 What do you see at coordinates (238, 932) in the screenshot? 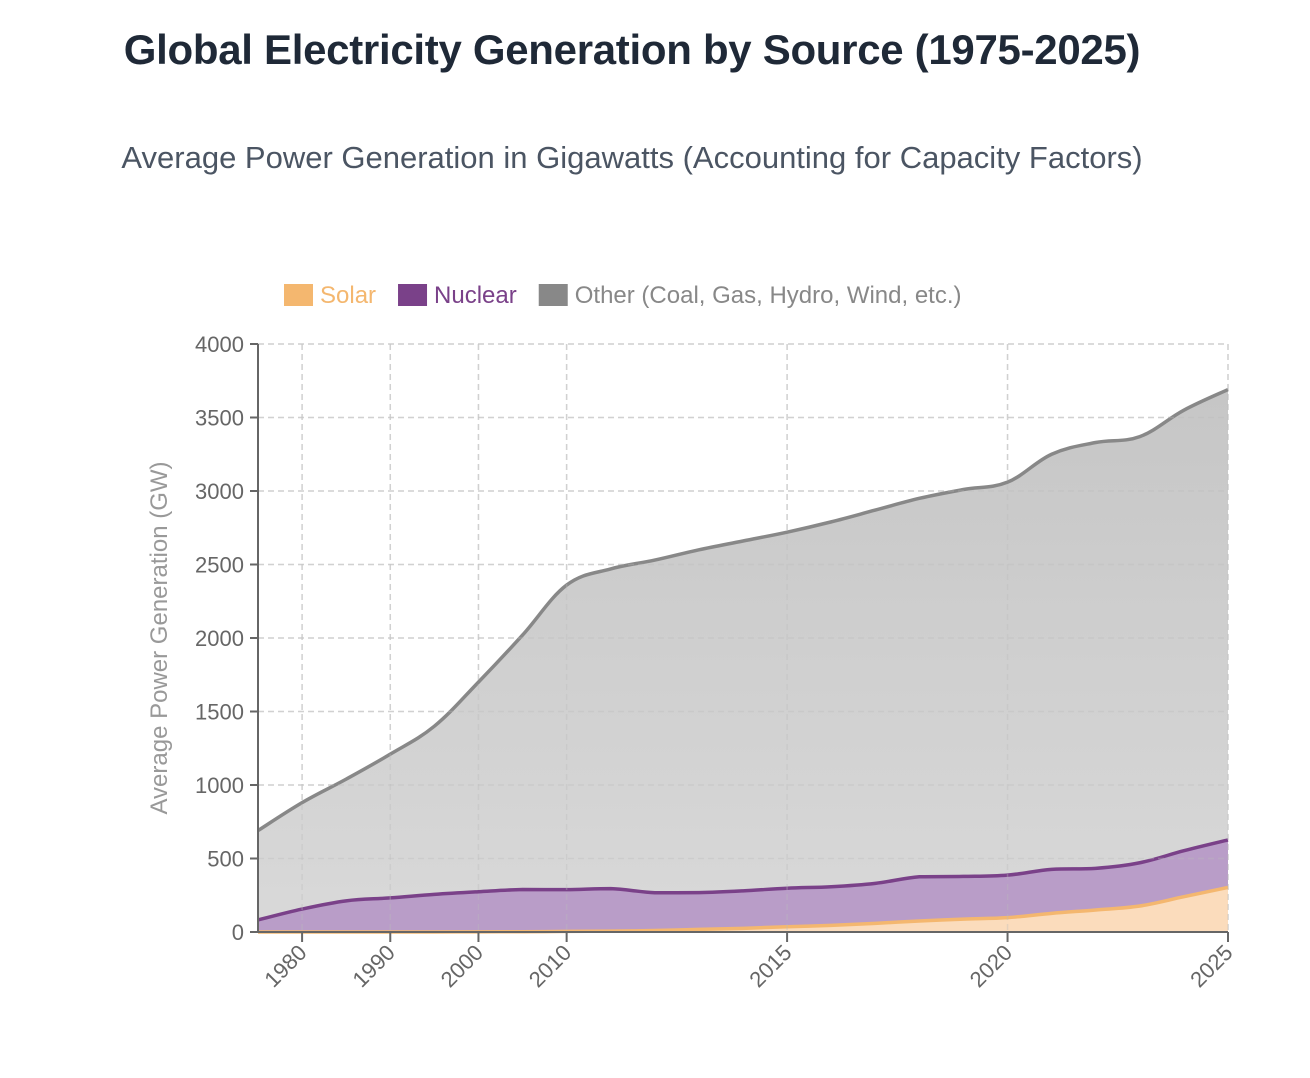
I see `y-tick-label: 0` at bounding box center [238, 932].